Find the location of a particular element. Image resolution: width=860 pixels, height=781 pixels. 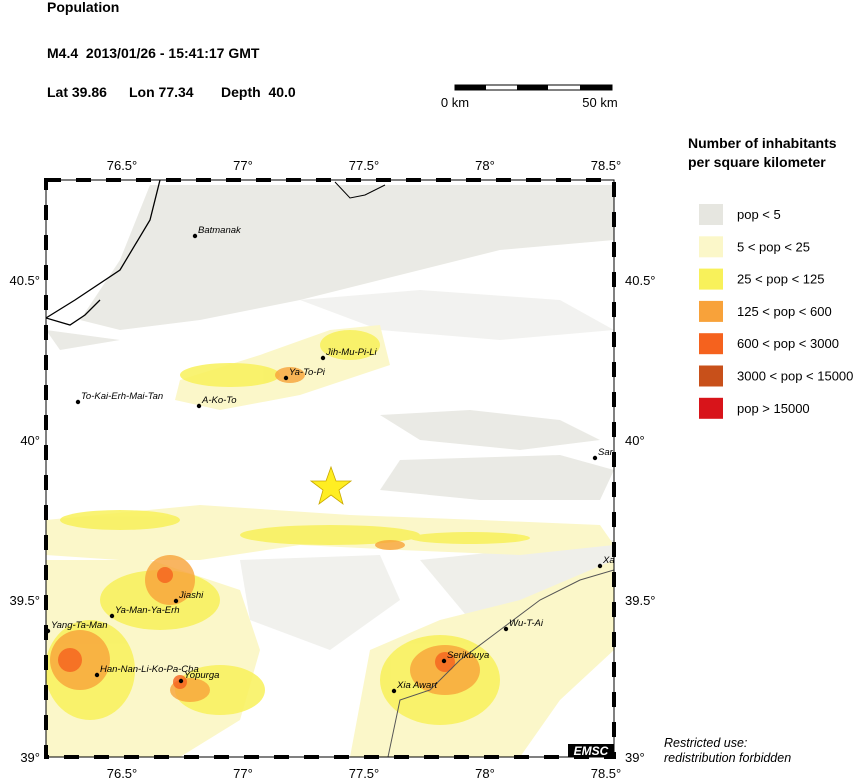

legend-label: 25 < pop < 125 is located at coordinates (780, 279).